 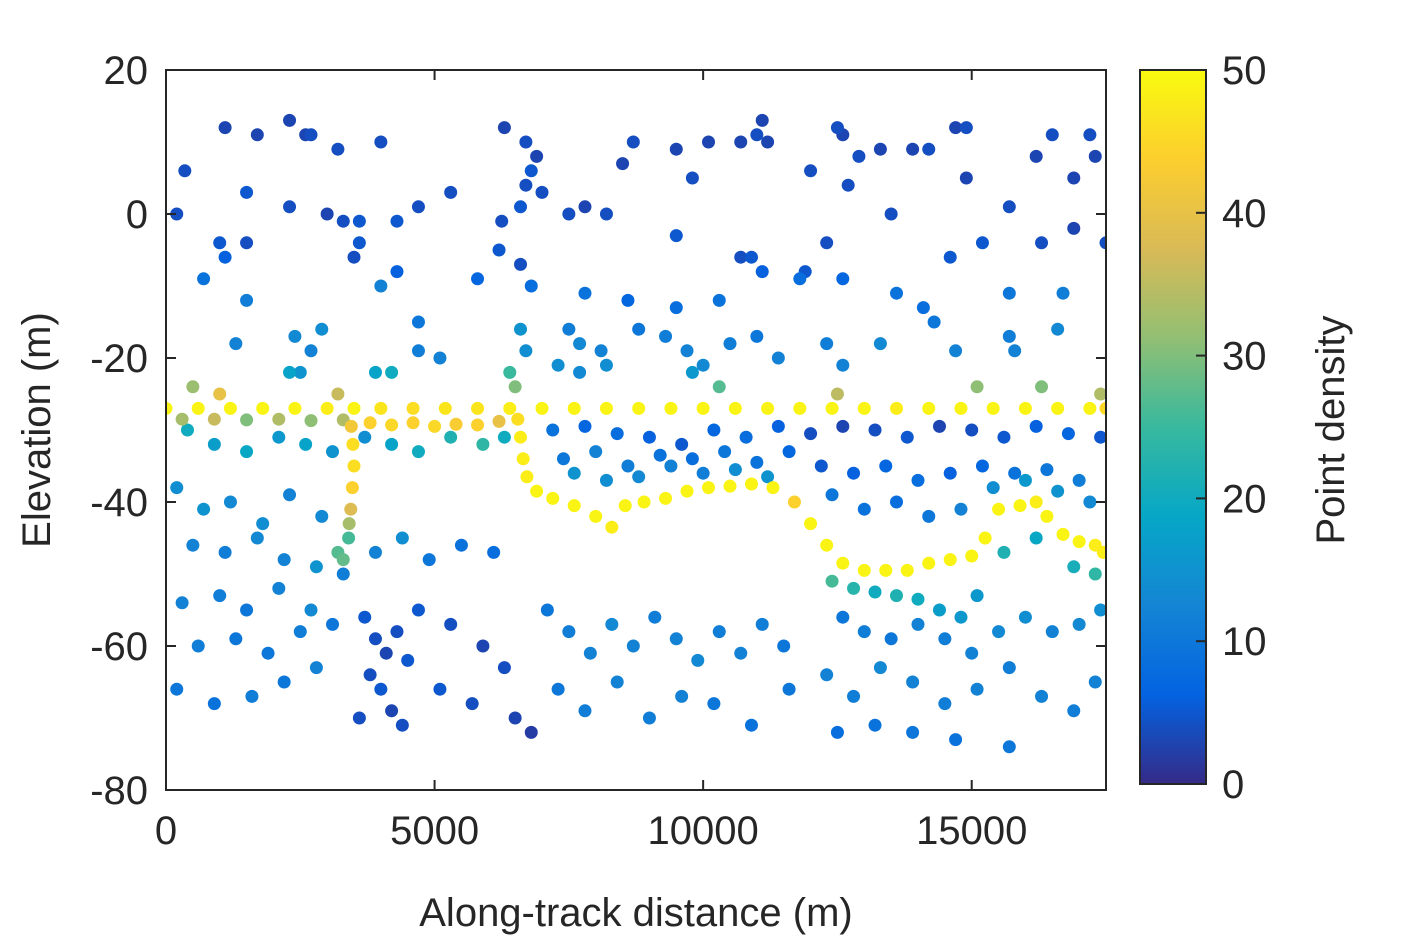 I want to click on colorbar-tick-label: 50, so click(x=1244, y=71).